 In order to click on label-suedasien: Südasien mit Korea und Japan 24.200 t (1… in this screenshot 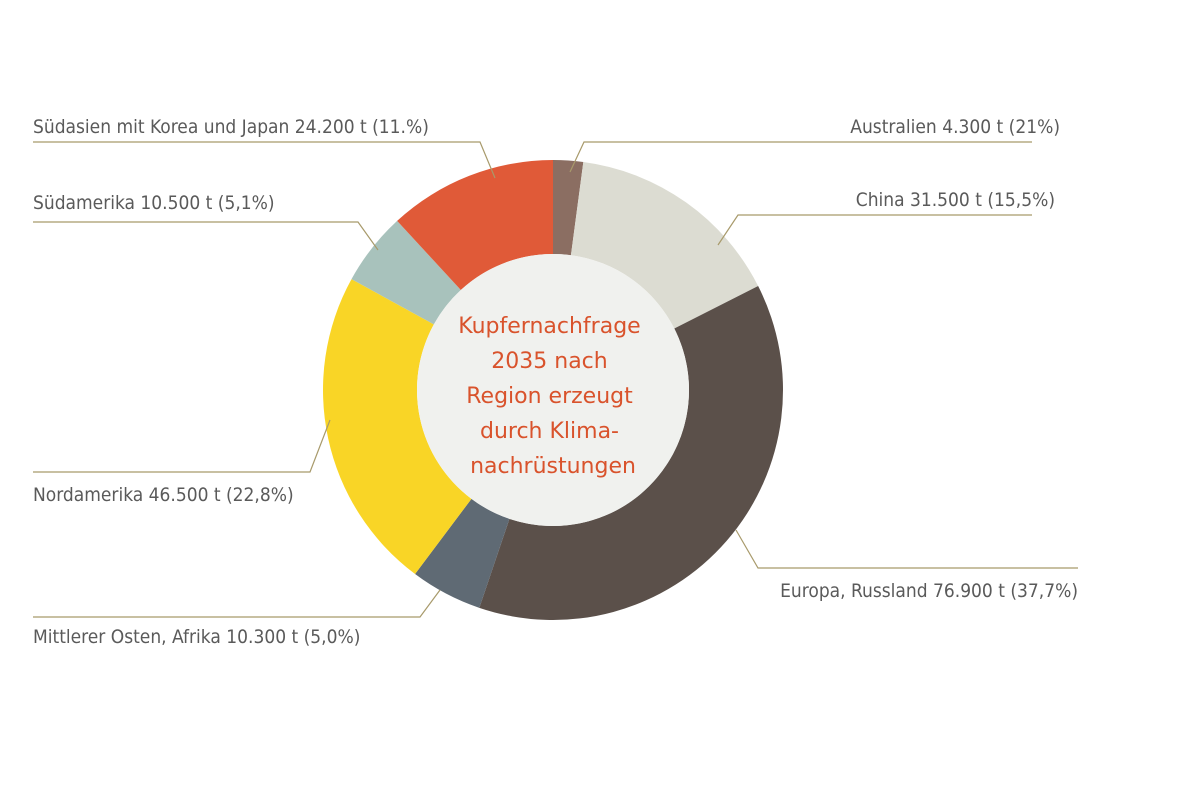, I will do `click(231, 127)`.